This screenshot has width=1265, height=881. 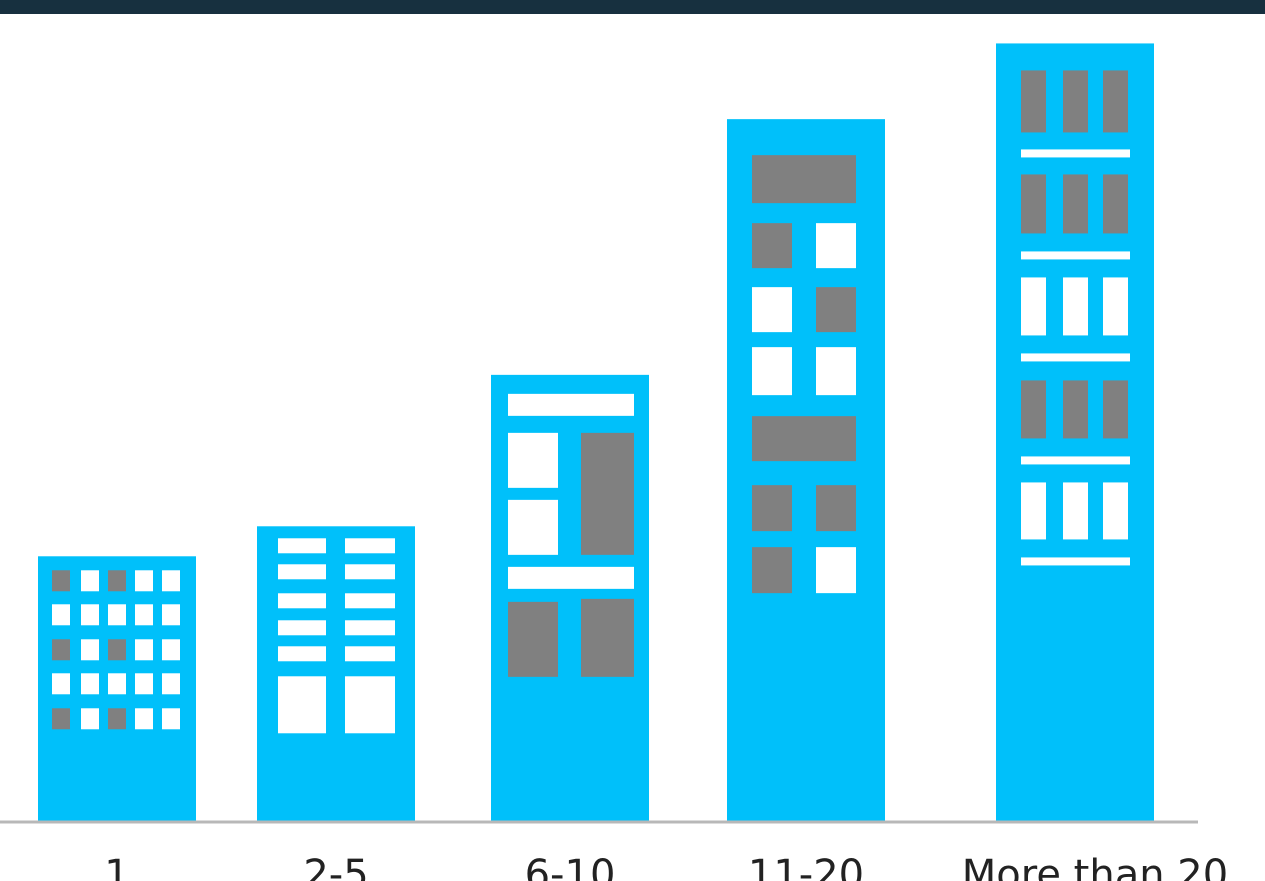 What do you see at coordinates (570, 598) in the screenshot?
I see `building-icon-mid-rise` at bounding box center [570, 598].